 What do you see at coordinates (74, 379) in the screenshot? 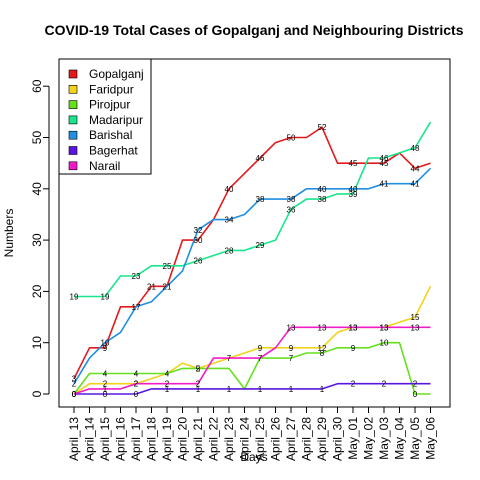
I see `data-label: 3` at bounding box center [74, 379].